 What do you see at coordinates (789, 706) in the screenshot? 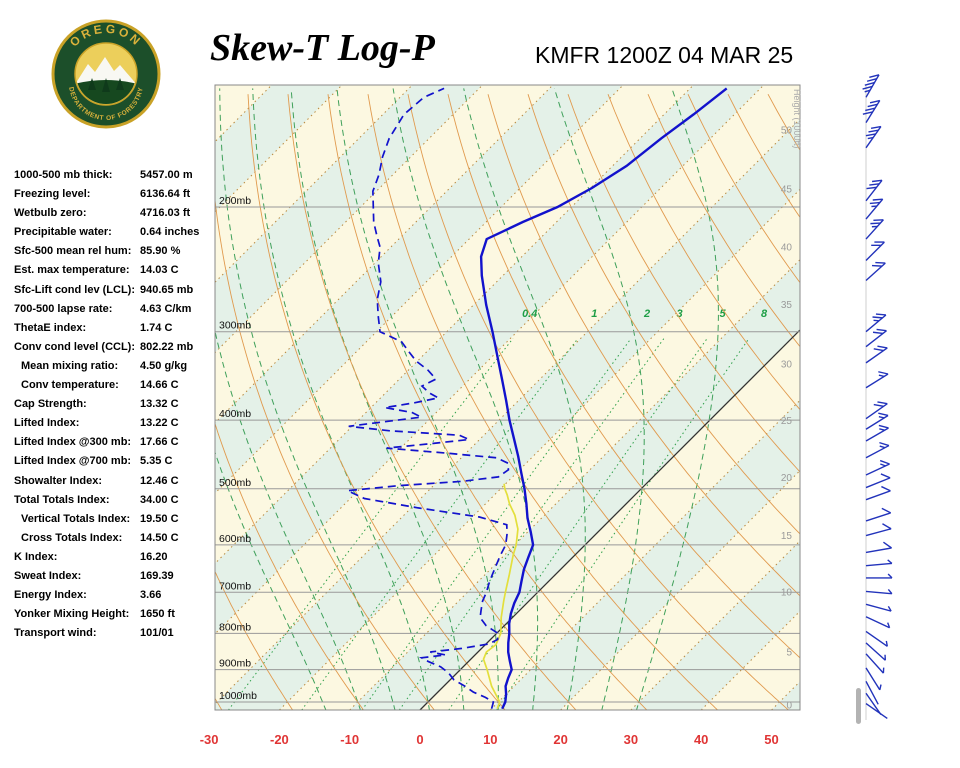
I see `height-tick-label: 0` at bounding box center [789, 706].